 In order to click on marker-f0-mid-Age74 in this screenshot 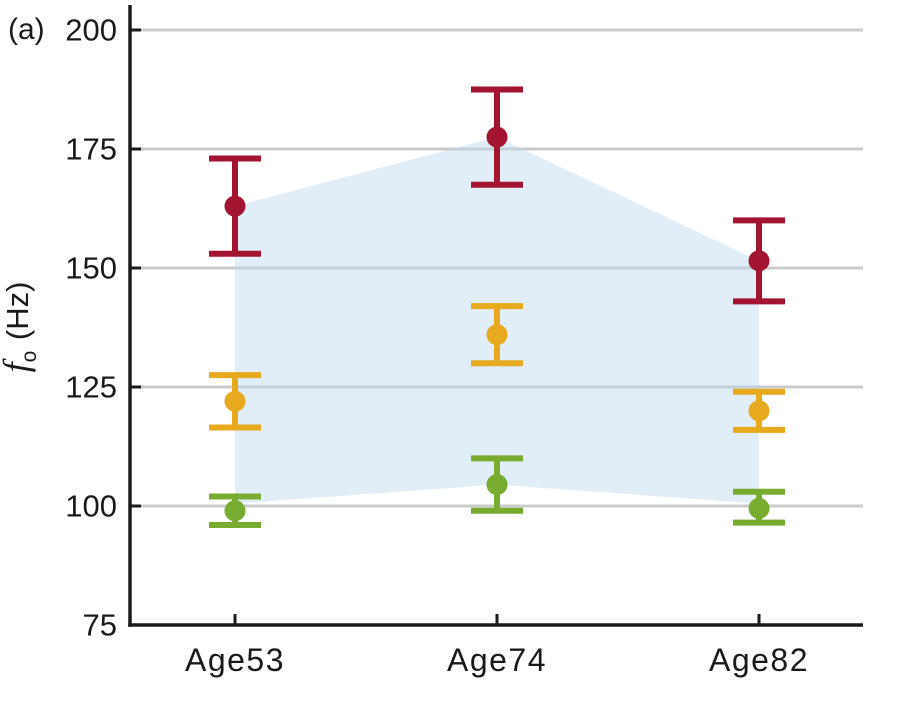, I will do `click(497, 335)`.